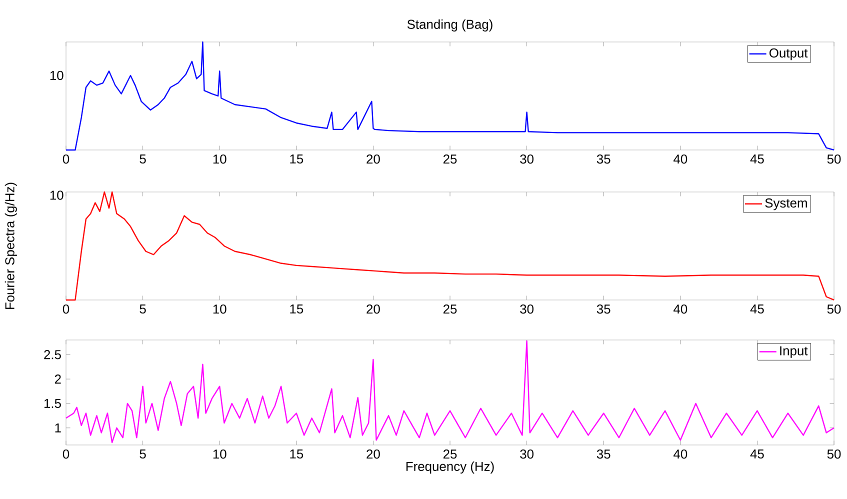 This screenshot has height=499, width=847. Describe the element at coordinates (57, 379) in the screenshot. I see `y-tick-label: 2` at that location.